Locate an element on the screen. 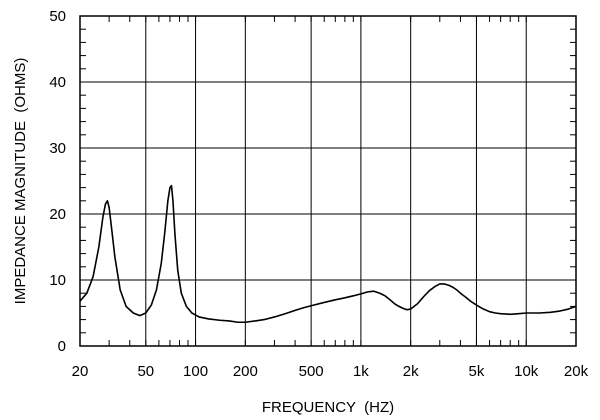 This screenshot has height=420, width=600. y-tick-label: 0 is located at coordinates (62, 346).